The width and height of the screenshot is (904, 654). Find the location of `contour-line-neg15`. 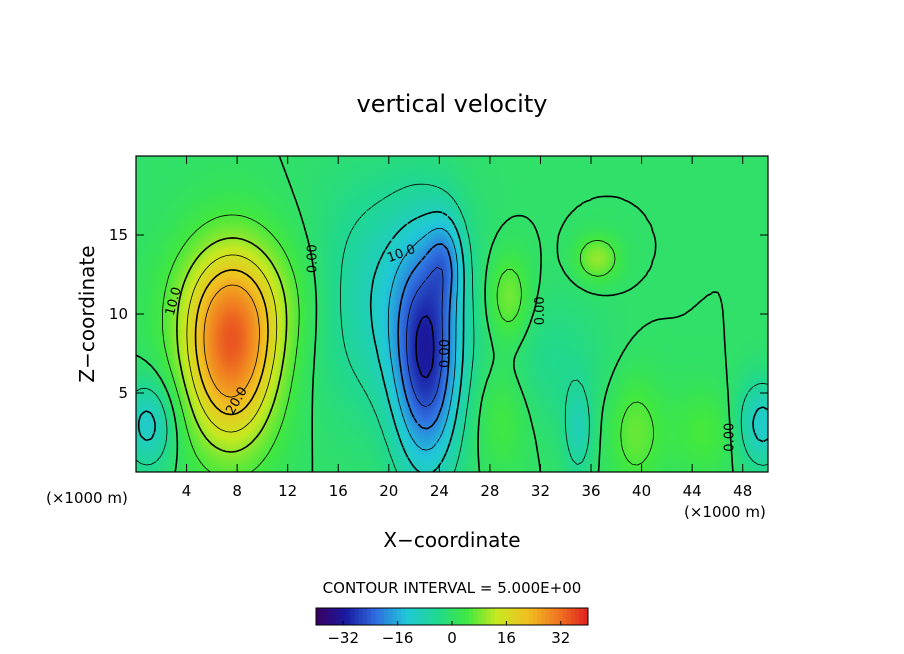

contour-line-neg15 is located at coordinates (423, 339).